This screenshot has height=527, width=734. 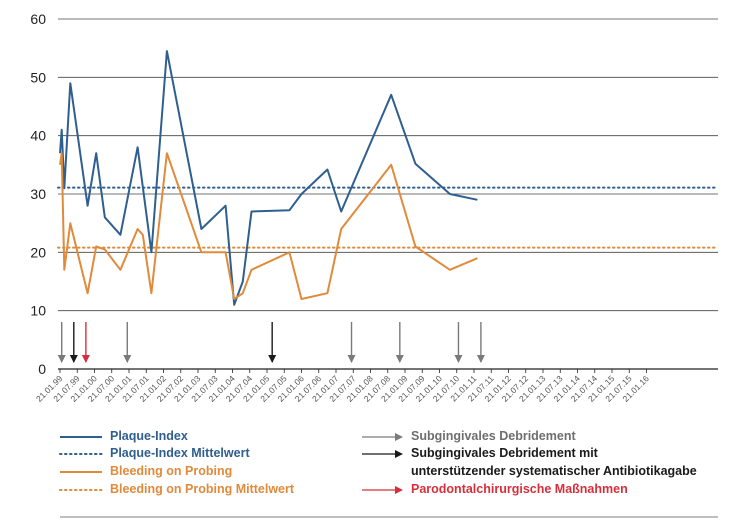 What do you see at coordinates (38, 311) in the screenshot?
I see `y-tick-label: 10` at bounding box center [38, 311].